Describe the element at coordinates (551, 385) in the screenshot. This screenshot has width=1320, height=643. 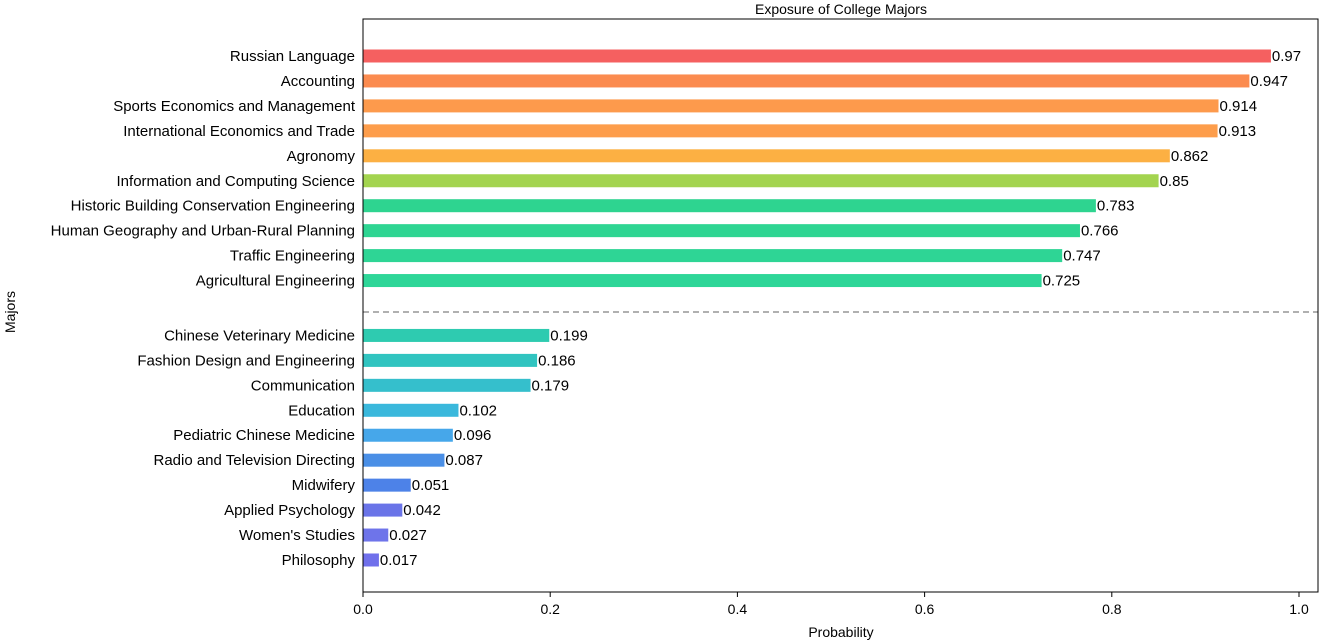
I see `data-label: 0.179` at that location.